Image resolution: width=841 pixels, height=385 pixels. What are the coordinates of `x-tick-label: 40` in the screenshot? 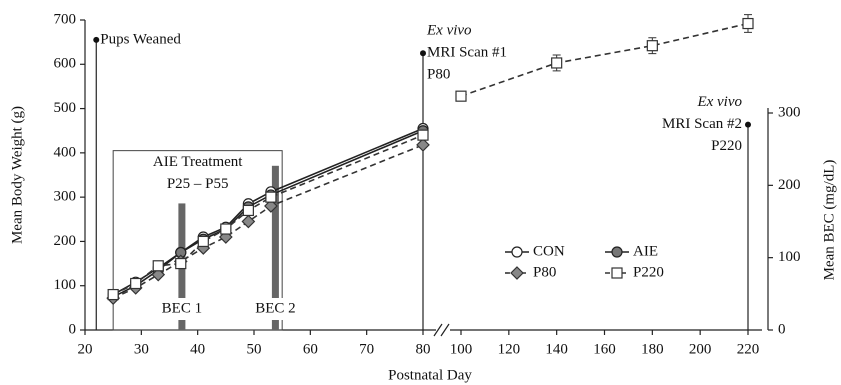 It's located at (197, 349).